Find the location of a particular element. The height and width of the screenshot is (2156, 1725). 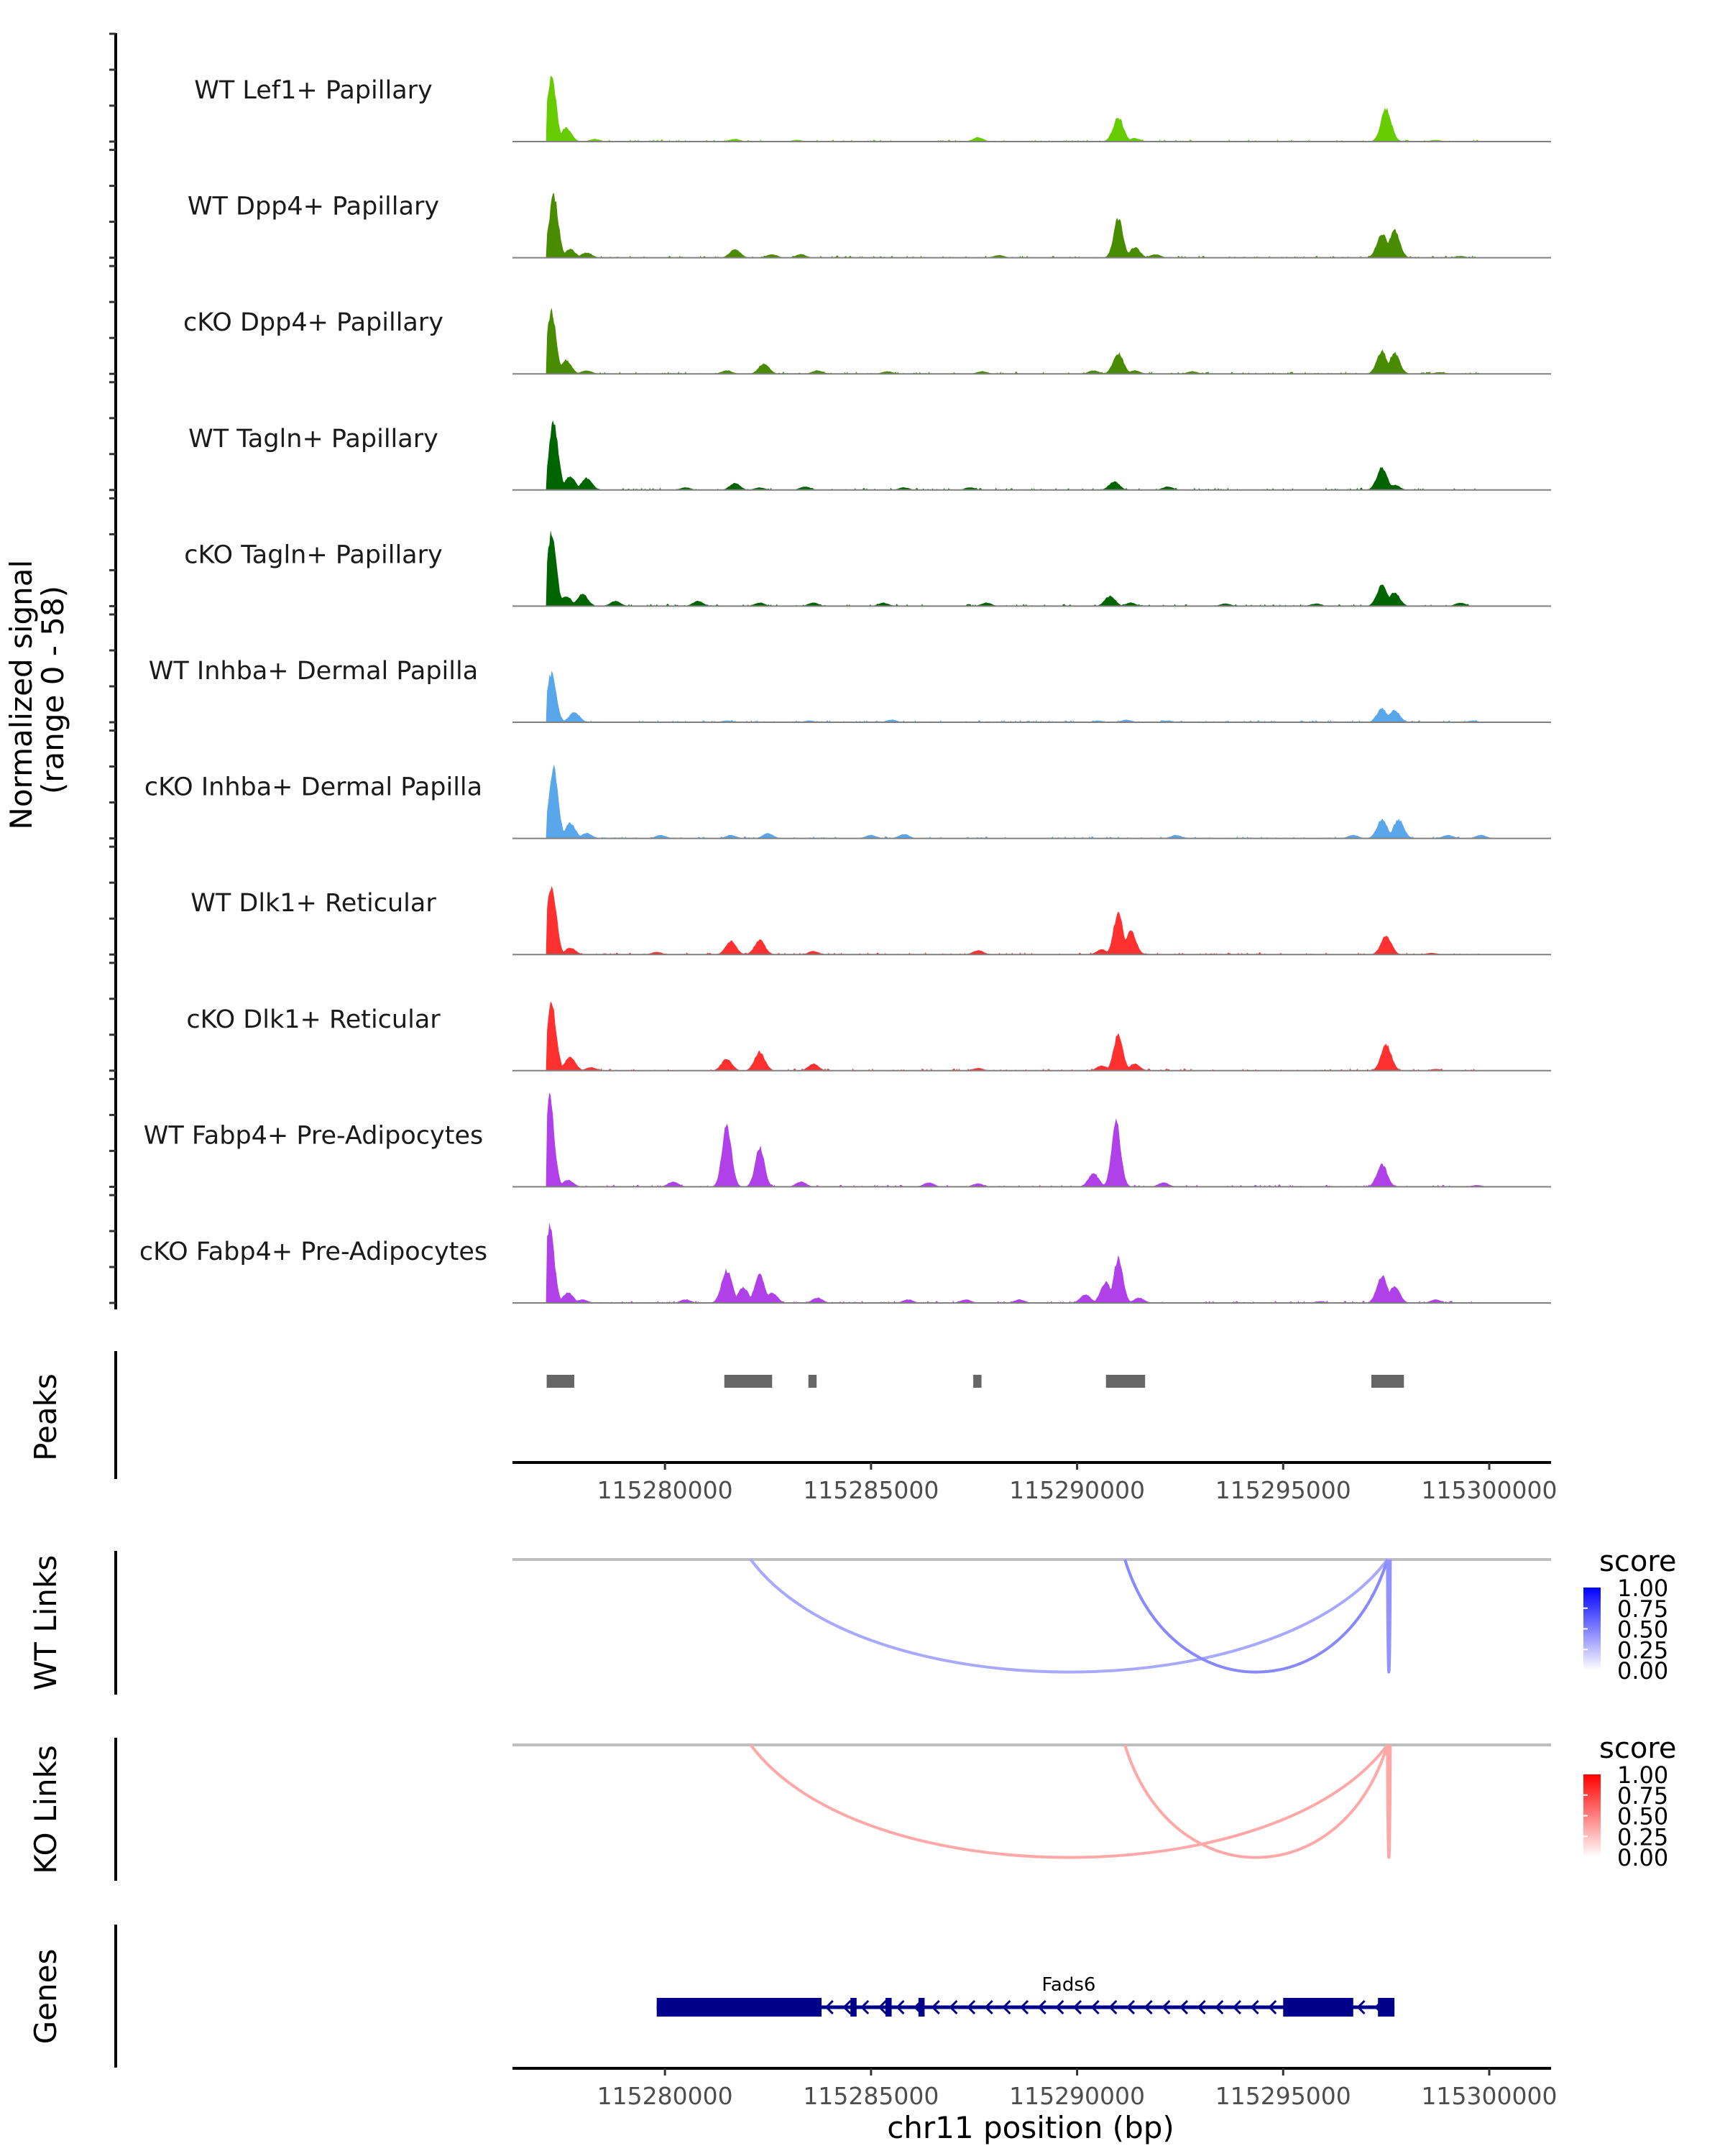

coverage-track: WT Fabp4+ Pre-Adipocytes is located at coordinates (847, 1140).